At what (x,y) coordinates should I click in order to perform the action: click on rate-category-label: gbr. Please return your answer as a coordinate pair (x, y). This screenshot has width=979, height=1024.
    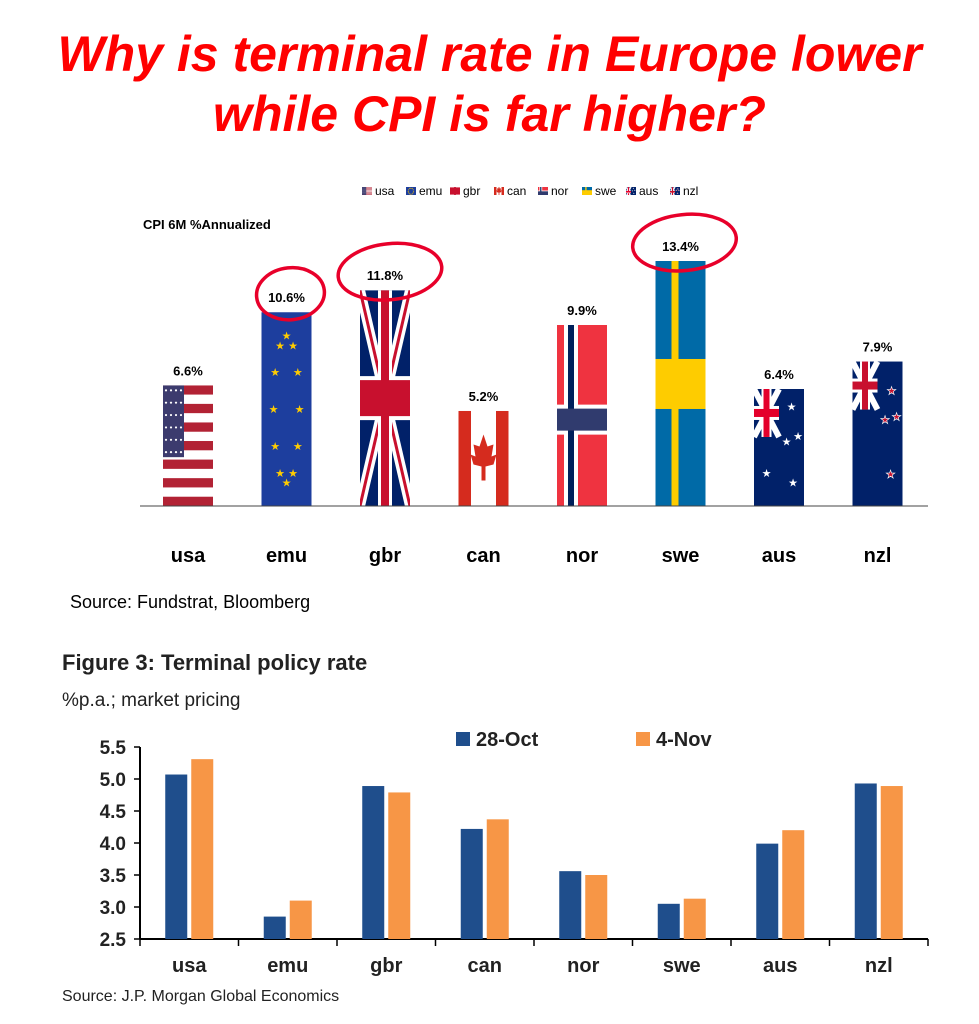
    Looking at the image, I should click on (386, 966).